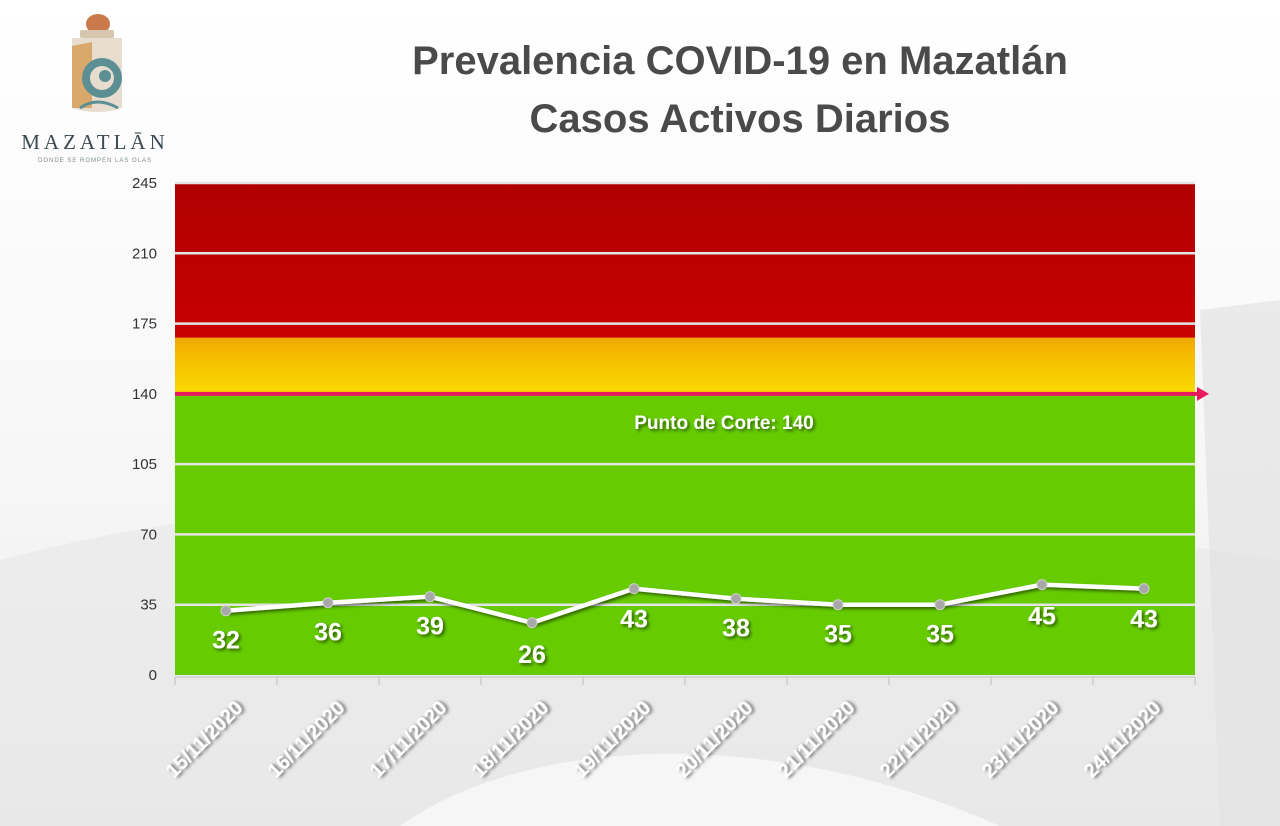 This screenshot has width=1280, height=826. Describe the element at coordinates (723, 423) in the screenshot. I see `threshold-label: Punto de Corte: 140` at that location.